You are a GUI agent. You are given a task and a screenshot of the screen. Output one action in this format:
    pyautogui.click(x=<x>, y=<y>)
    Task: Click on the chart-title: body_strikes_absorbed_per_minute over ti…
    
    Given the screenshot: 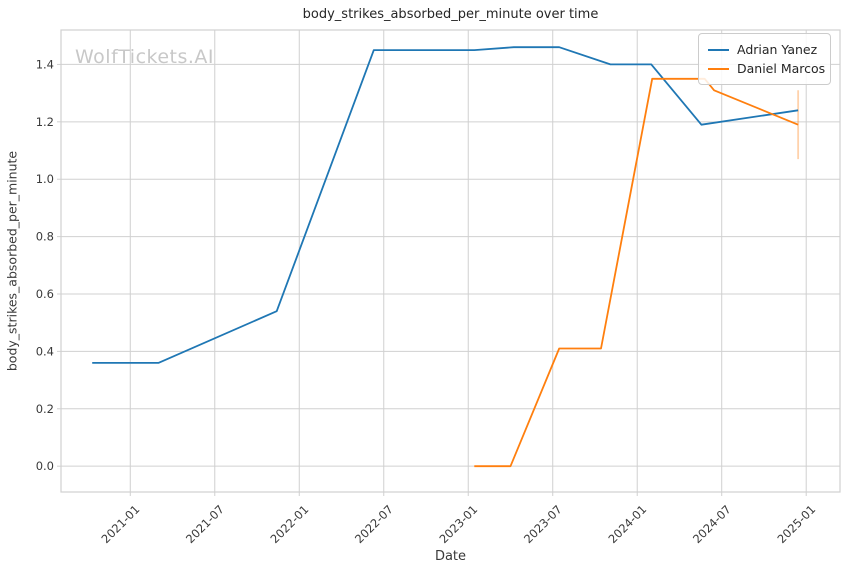 What is the action you would take?
    pyautogui.click(x=450, y=14)
    